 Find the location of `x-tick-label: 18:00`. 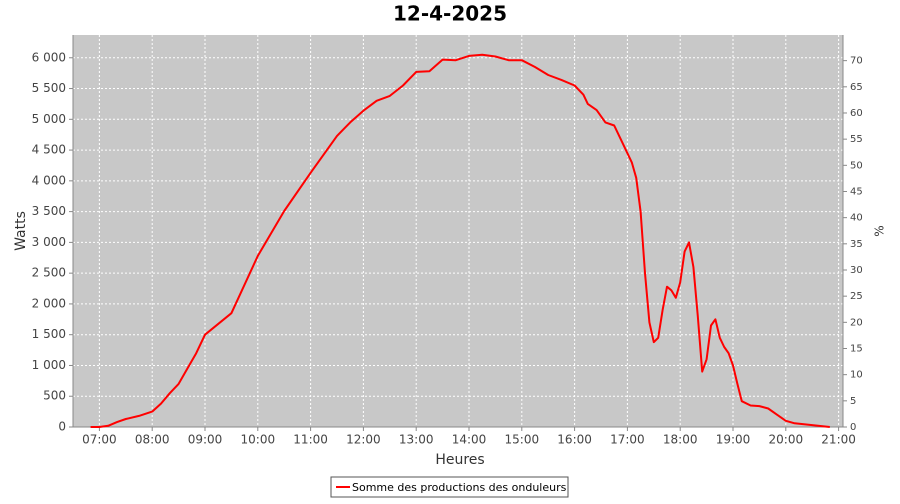

x-tick-label: 18:00 is located at coordinates (680, 440).